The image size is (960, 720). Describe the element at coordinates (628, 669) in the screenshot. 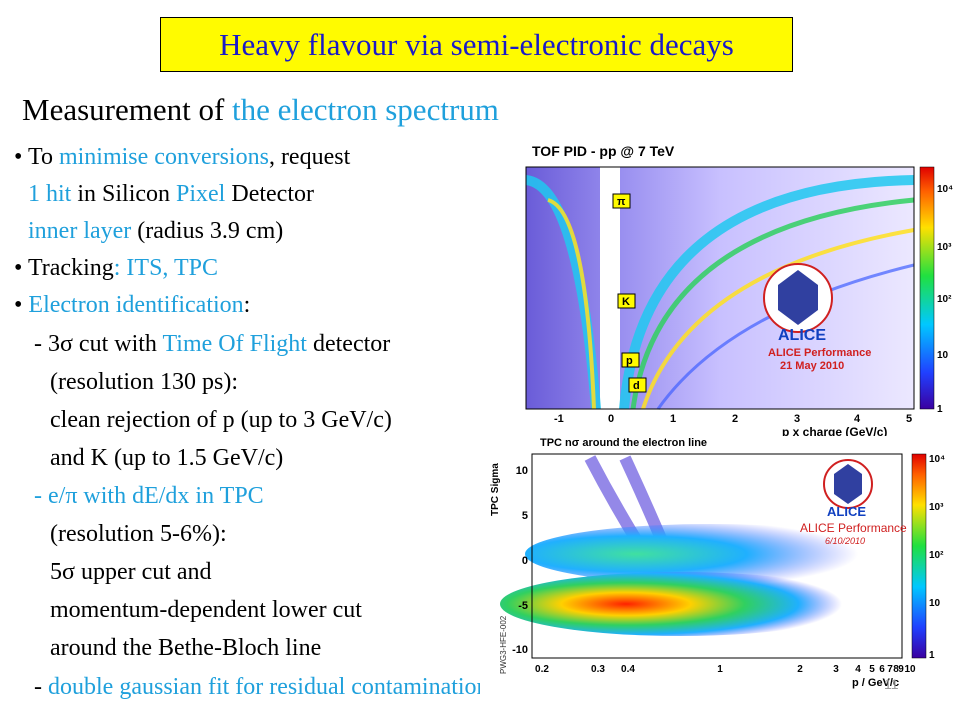

I see `tpc-xtick: 0.4` at that location.